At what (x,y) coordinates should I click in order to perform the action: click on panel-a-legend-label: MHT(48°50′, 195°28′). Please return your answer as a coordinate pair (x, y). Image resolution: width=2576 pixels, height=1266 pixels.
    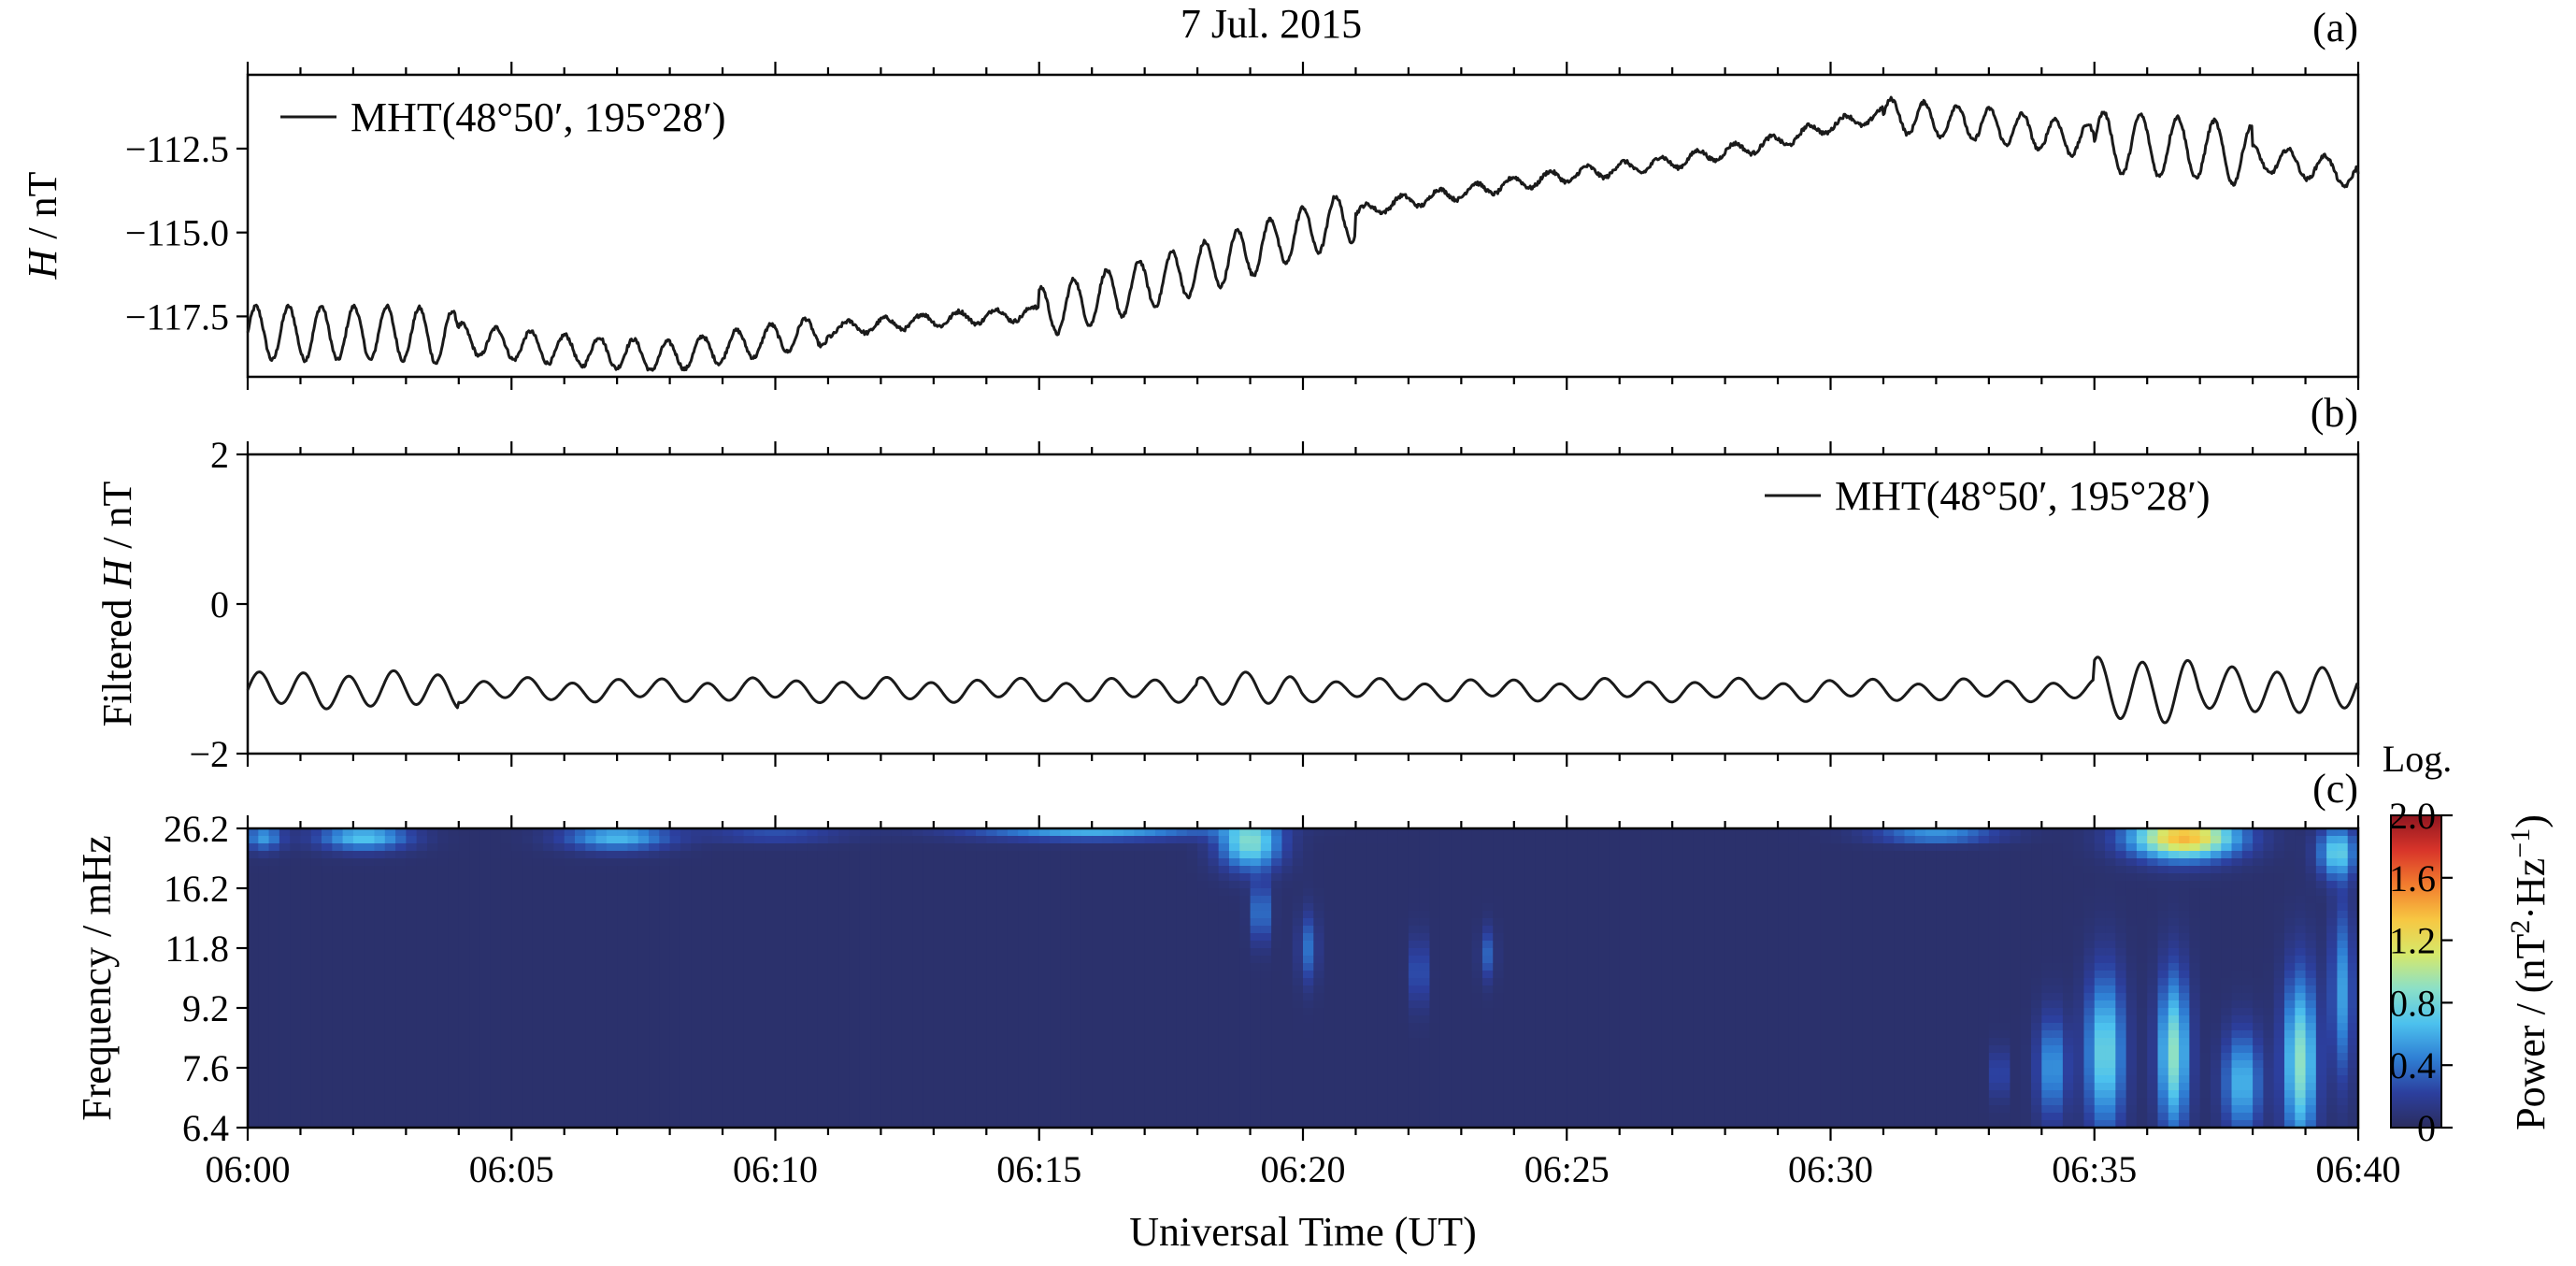
    Looking at the image, I should click on (538, 117).